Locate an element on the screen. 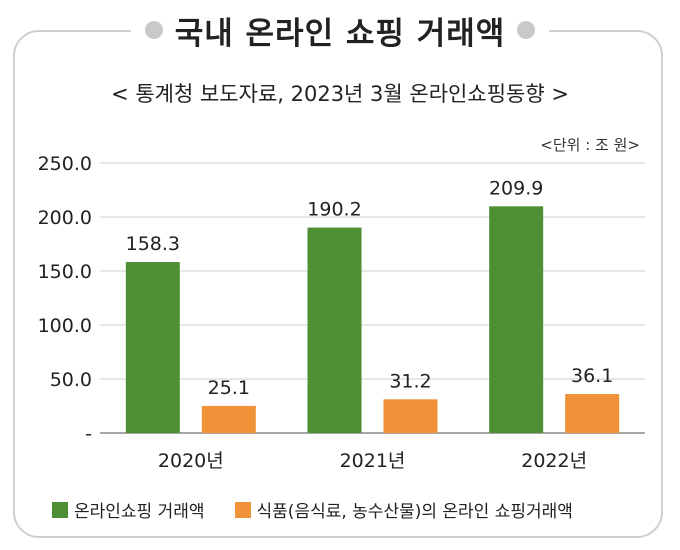 The image size is (680, 550). x-tick-label: 2022년 is located at coordinates (554, 461).